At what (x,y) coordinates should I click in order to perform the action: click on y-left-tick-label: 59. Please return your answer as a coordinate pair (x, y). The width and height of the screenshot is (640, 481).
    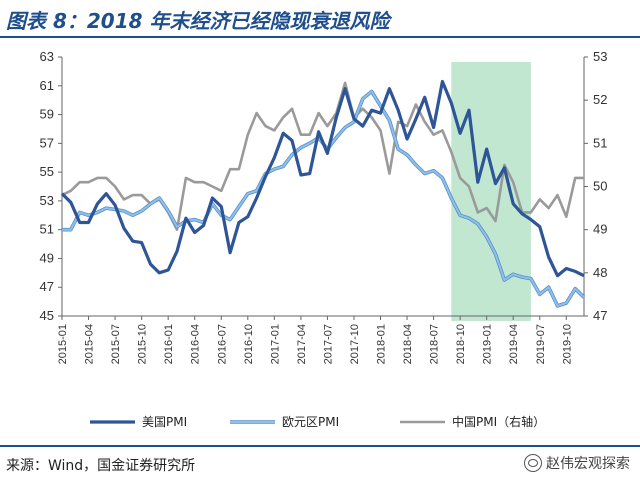
    Looking at the image, I should click on (47, 114).